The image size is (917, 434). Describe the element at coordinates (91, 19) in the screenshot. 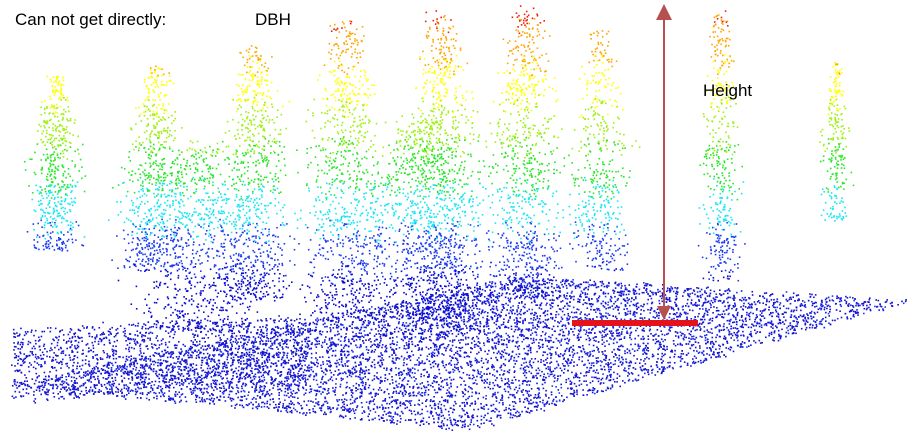

I see `cannot-get-directly-label: Can not get directly:` at that location.